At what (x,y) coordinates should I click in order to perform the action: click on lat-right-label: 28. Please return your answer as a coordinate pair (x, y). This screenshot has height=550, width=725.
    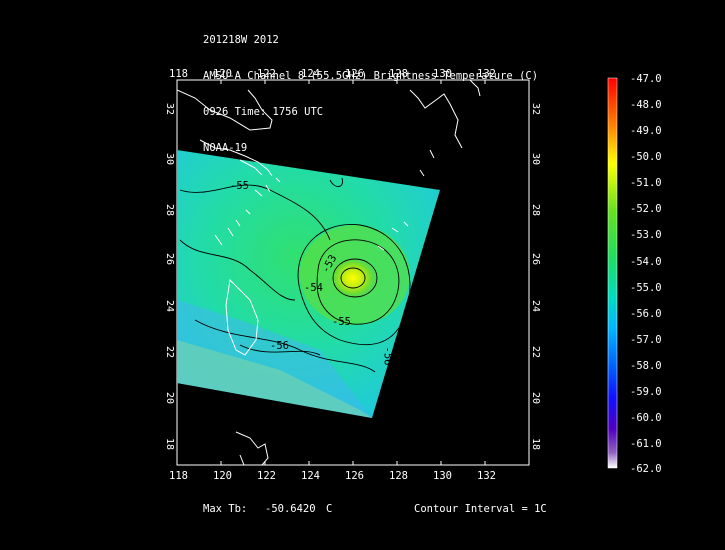
    Looking at the image, I should click on (535, 210).